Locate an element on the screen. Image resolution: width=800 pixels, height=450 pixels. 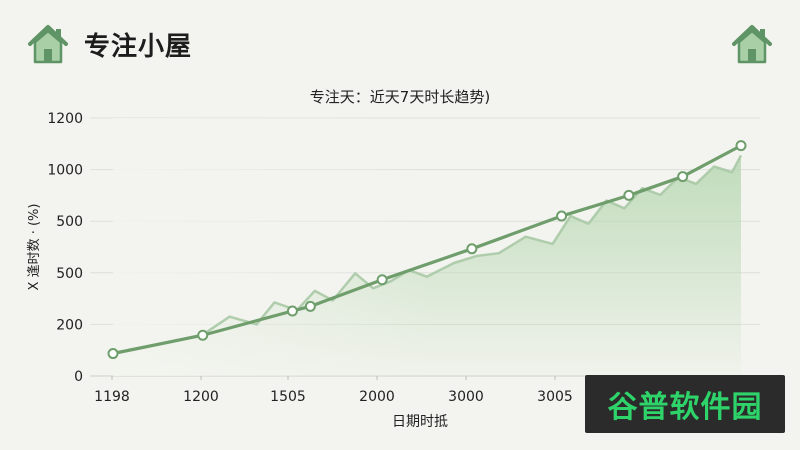
home-button-right is located at coordinates (752, 44).